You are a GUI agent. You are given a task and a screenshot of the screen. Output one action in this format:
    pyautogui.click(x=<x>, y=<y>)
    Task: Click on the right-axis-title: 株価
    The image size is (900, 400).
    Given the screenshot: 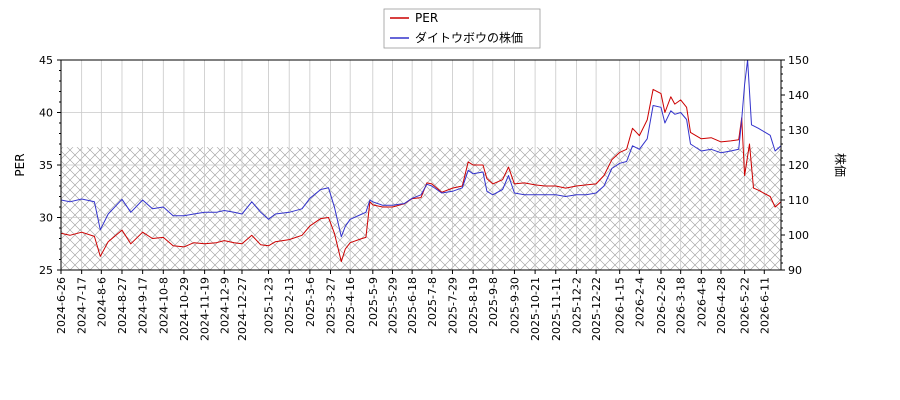 What is the action you would take?
    pyautogui.click(x=840, y=165)
    